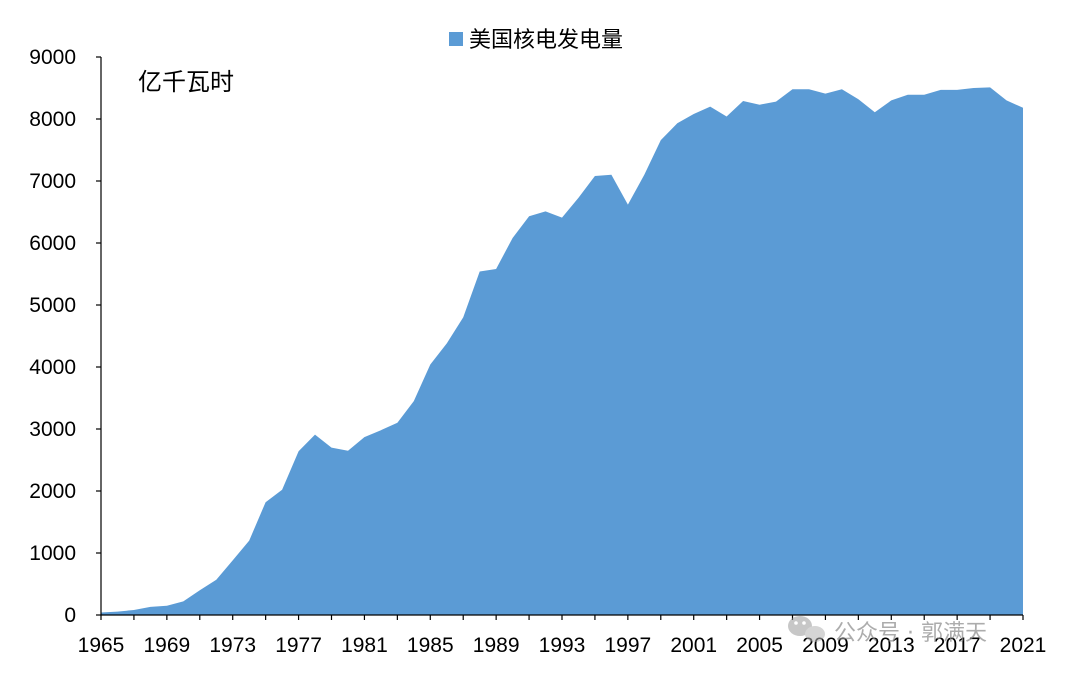 The height and width of the screenshot is (676, 1080). Describe the element at coordinates (546, 40) in the screenshot. I see `legend-label: 美国核电发电量` at that location.